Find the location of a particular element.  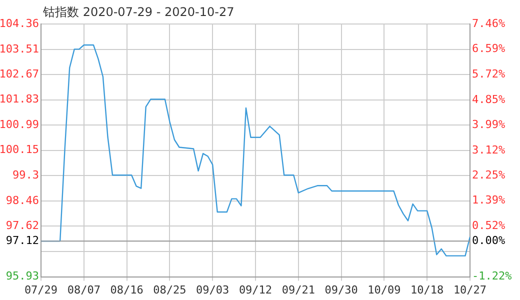

x-tick-label: 10/18 is located at coordinates (427, 289).